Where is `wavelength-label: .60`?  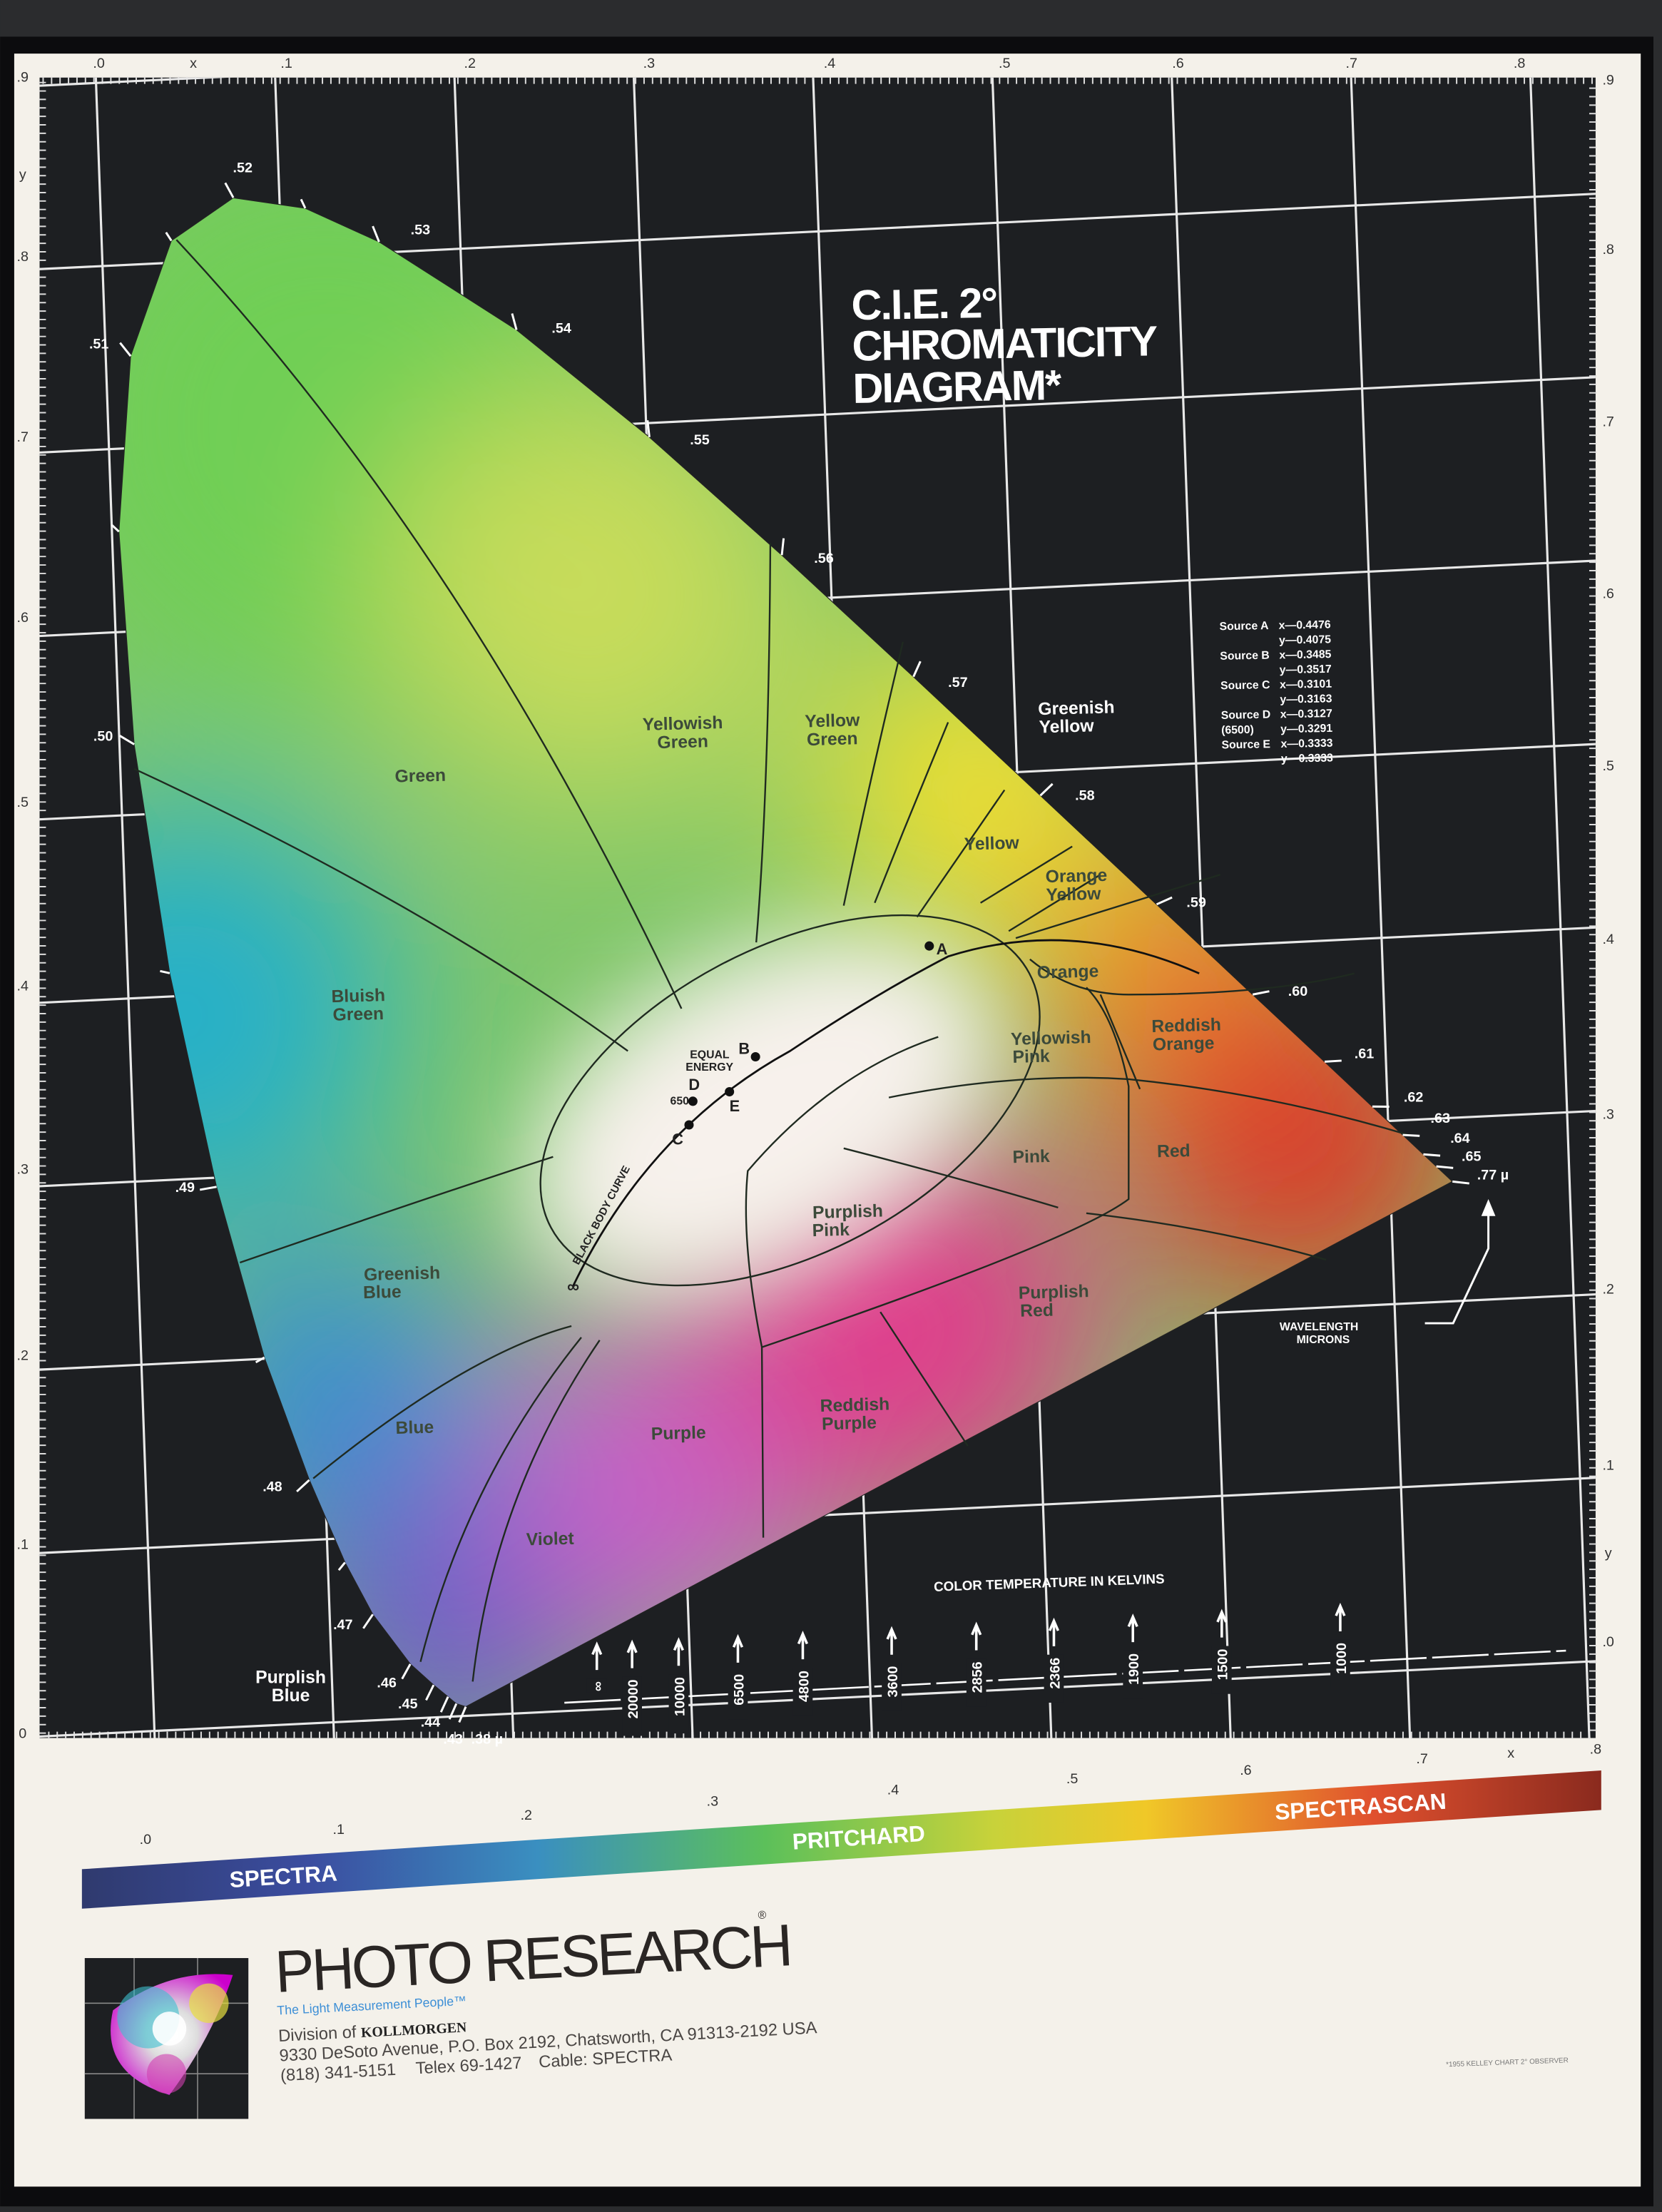 wavelength-label: .60 is located at coordinates (1297, 992).